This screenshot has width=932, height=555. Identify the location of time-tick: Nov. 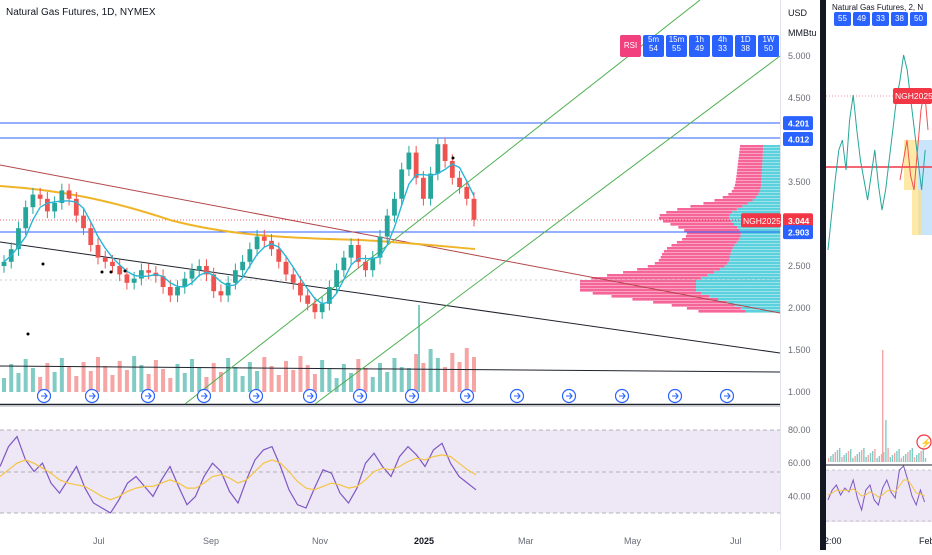
(320, 541).